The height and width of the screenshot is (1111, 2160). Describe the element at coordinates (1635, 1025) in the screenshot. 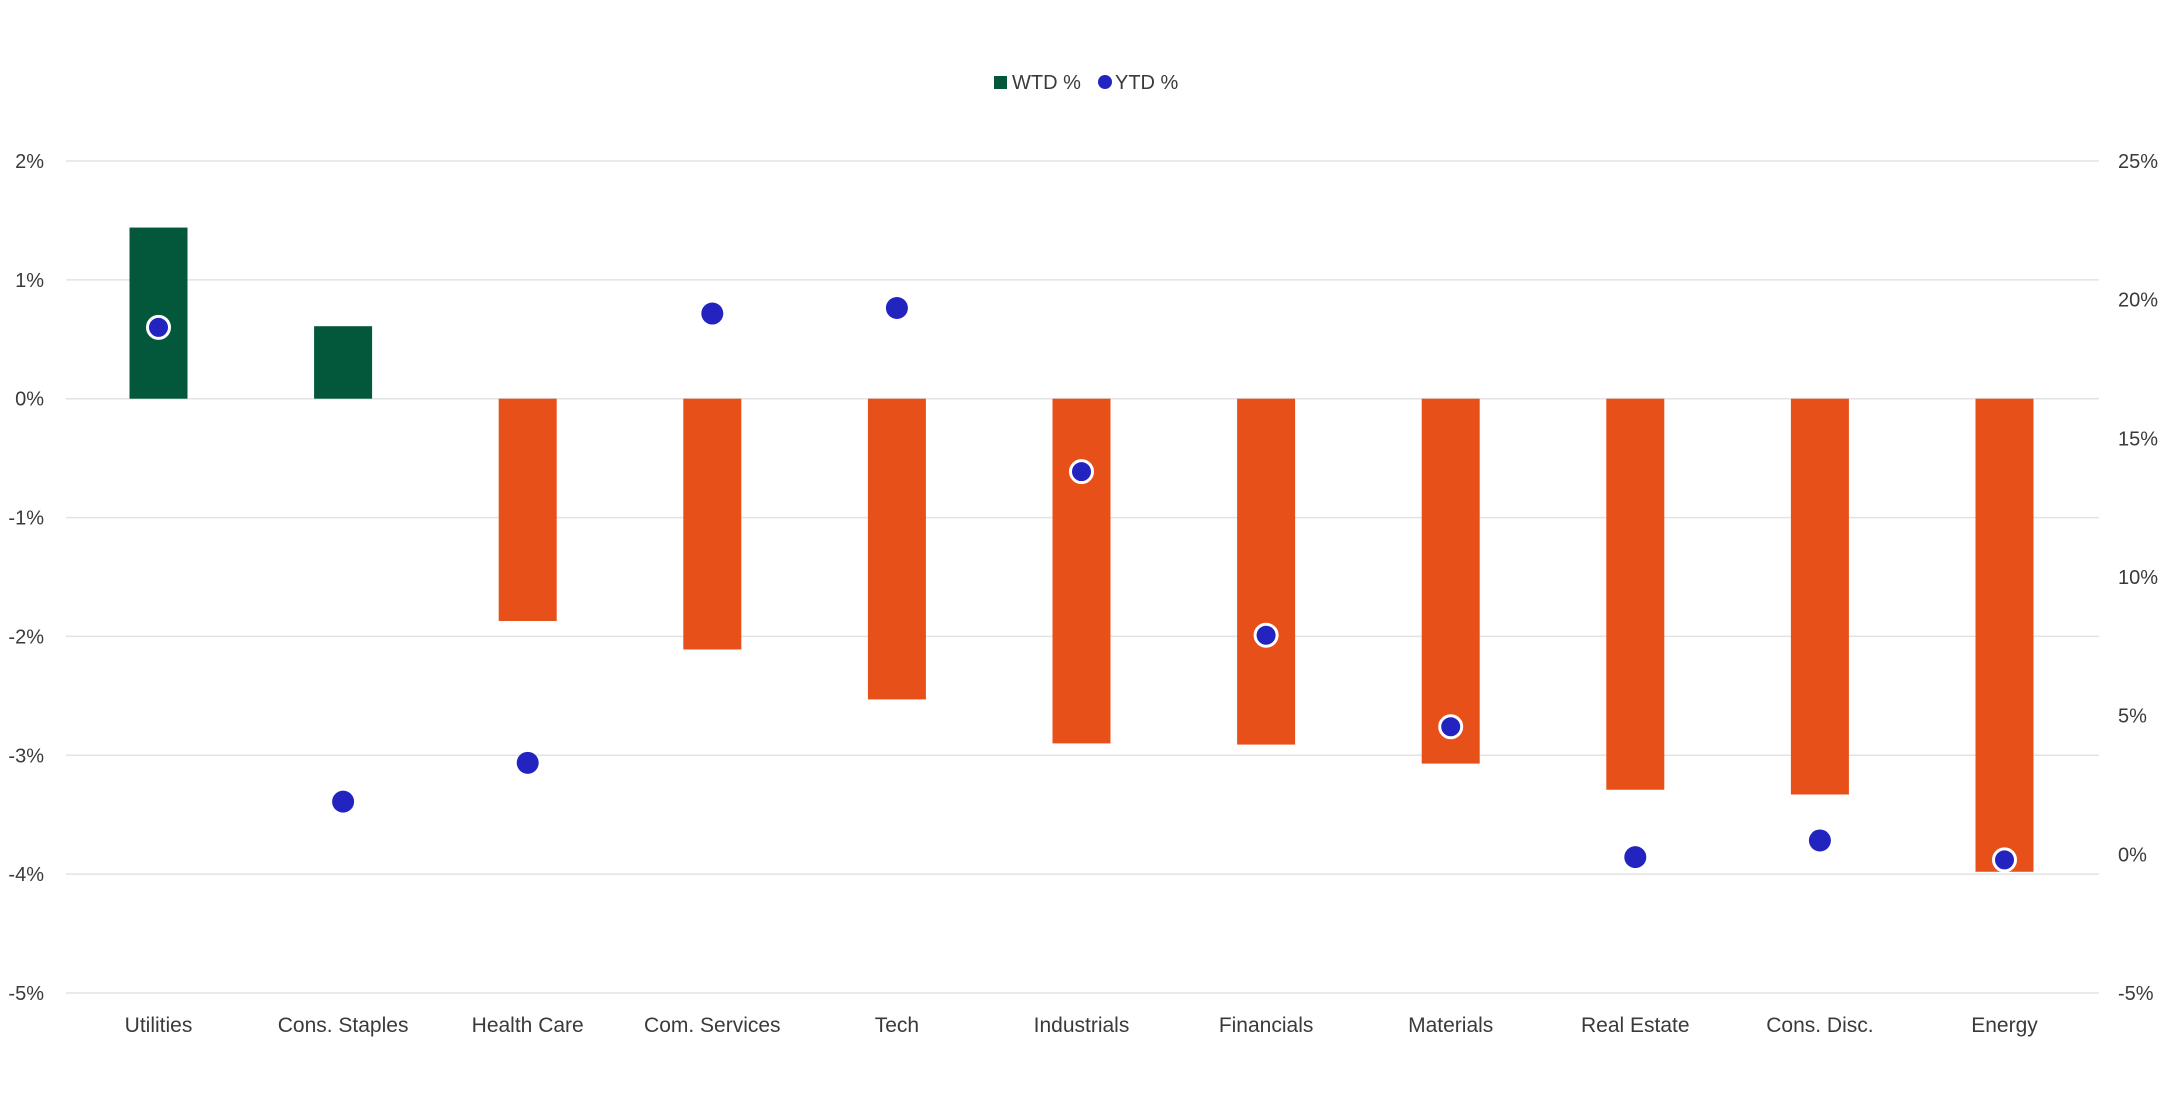

I see `x-tick-label: Real Estate` at that location.